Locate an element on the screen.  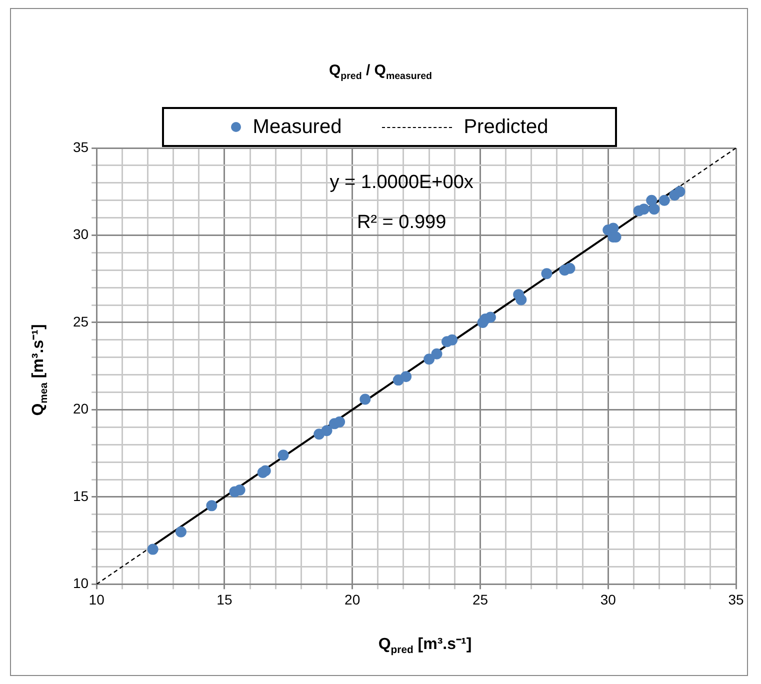
y-tick-label: 35 is located at coordinates (80, 146).